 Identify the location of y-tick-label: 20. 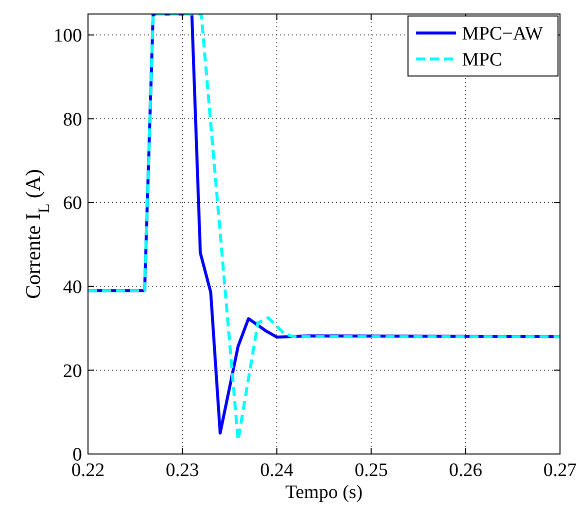
(72, 371).